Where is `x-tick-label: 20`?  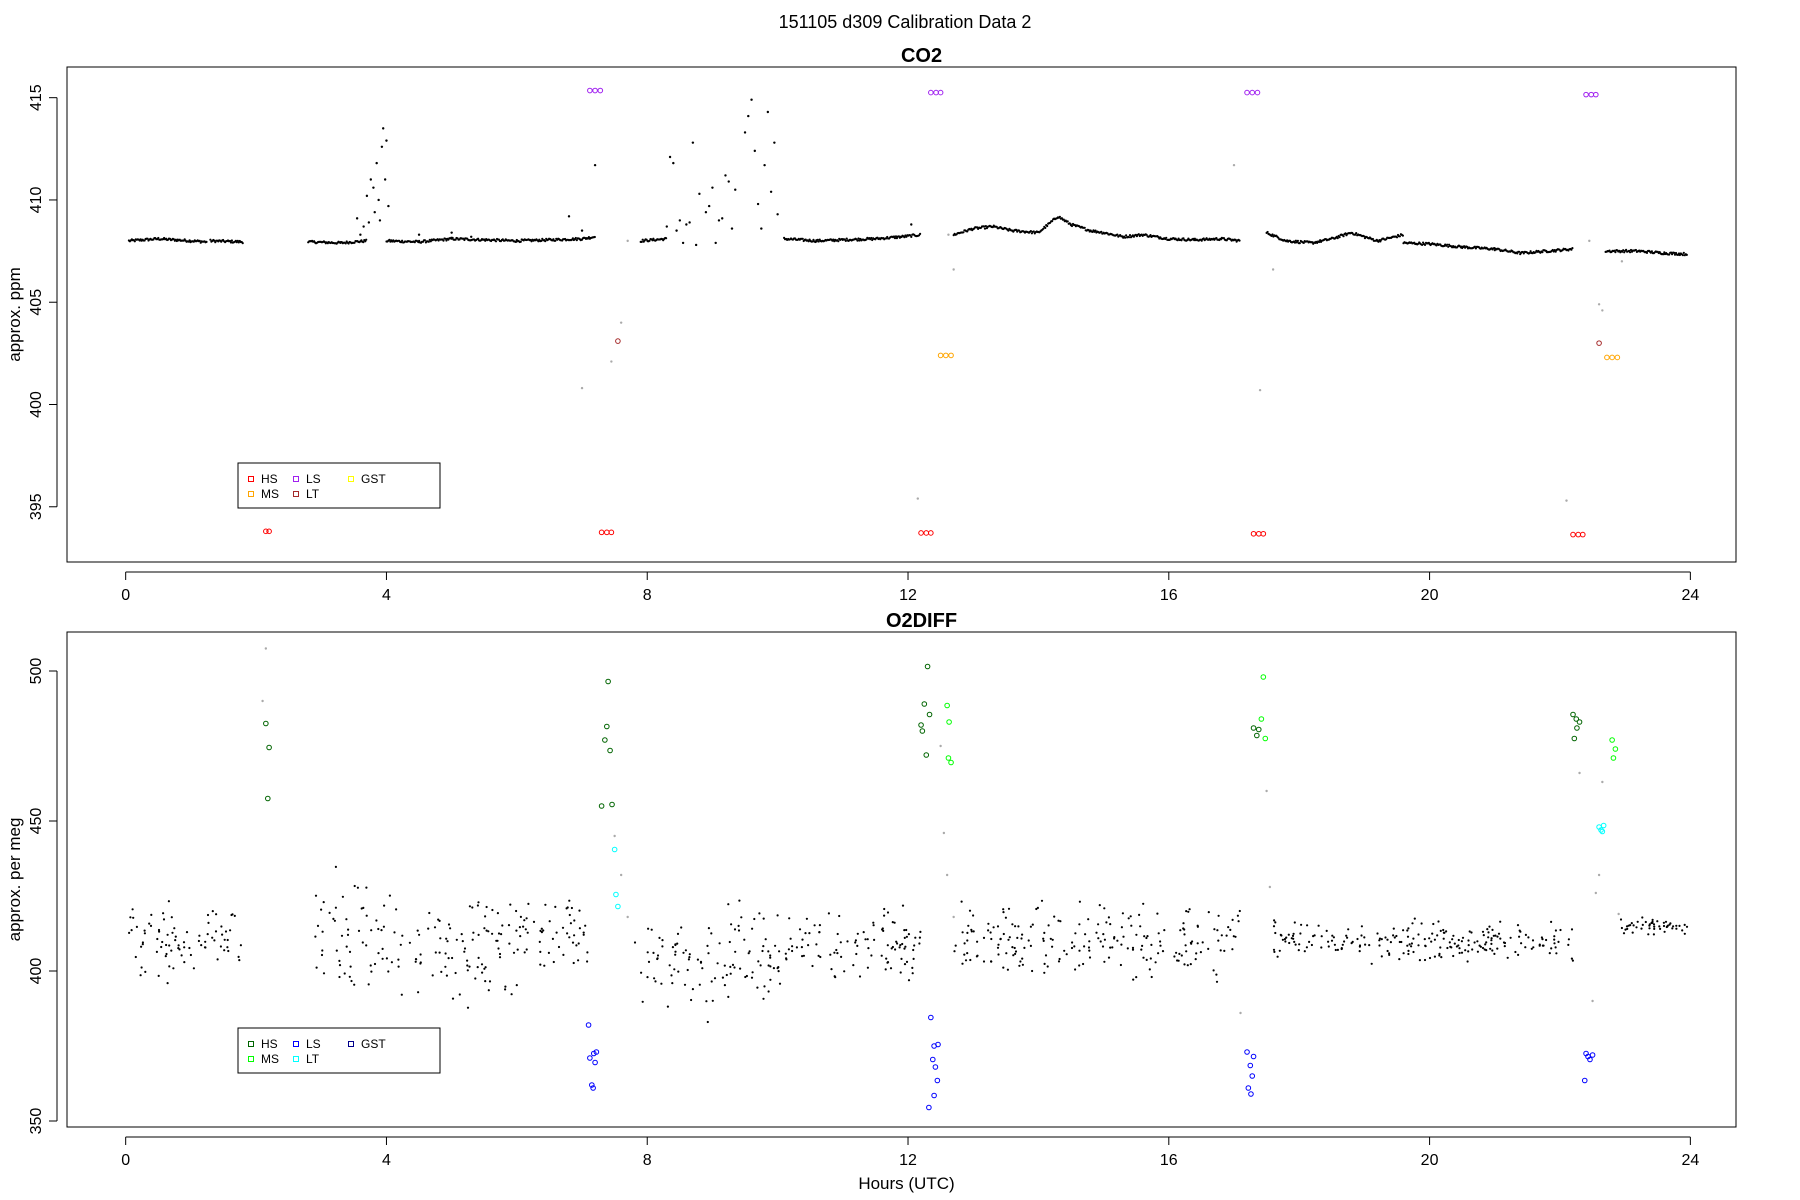
x-tick-label: 20 is located at coordinates (1430, 1160).